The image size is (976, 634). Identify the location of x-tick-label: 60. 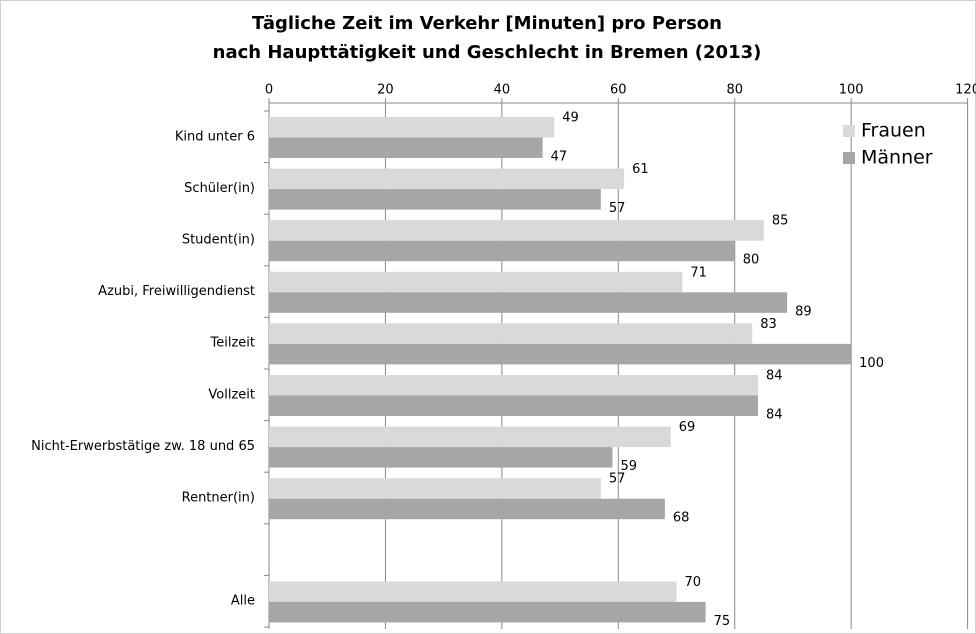
(618, 90).